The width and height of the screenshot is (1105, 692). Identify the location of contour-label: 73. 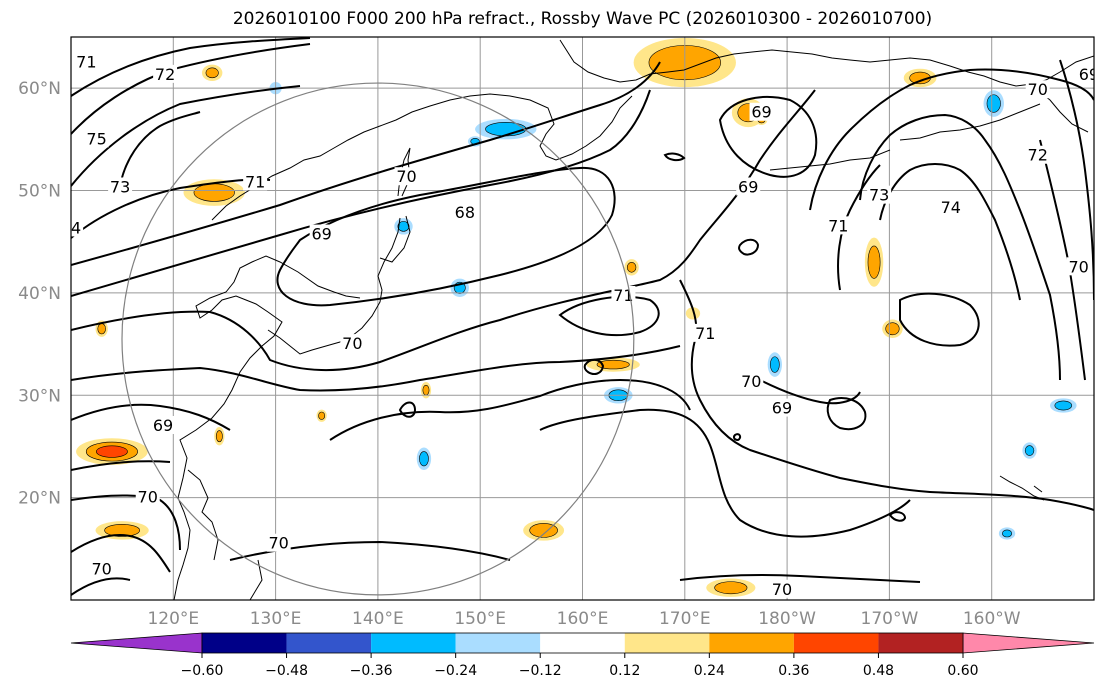
(120, 186).